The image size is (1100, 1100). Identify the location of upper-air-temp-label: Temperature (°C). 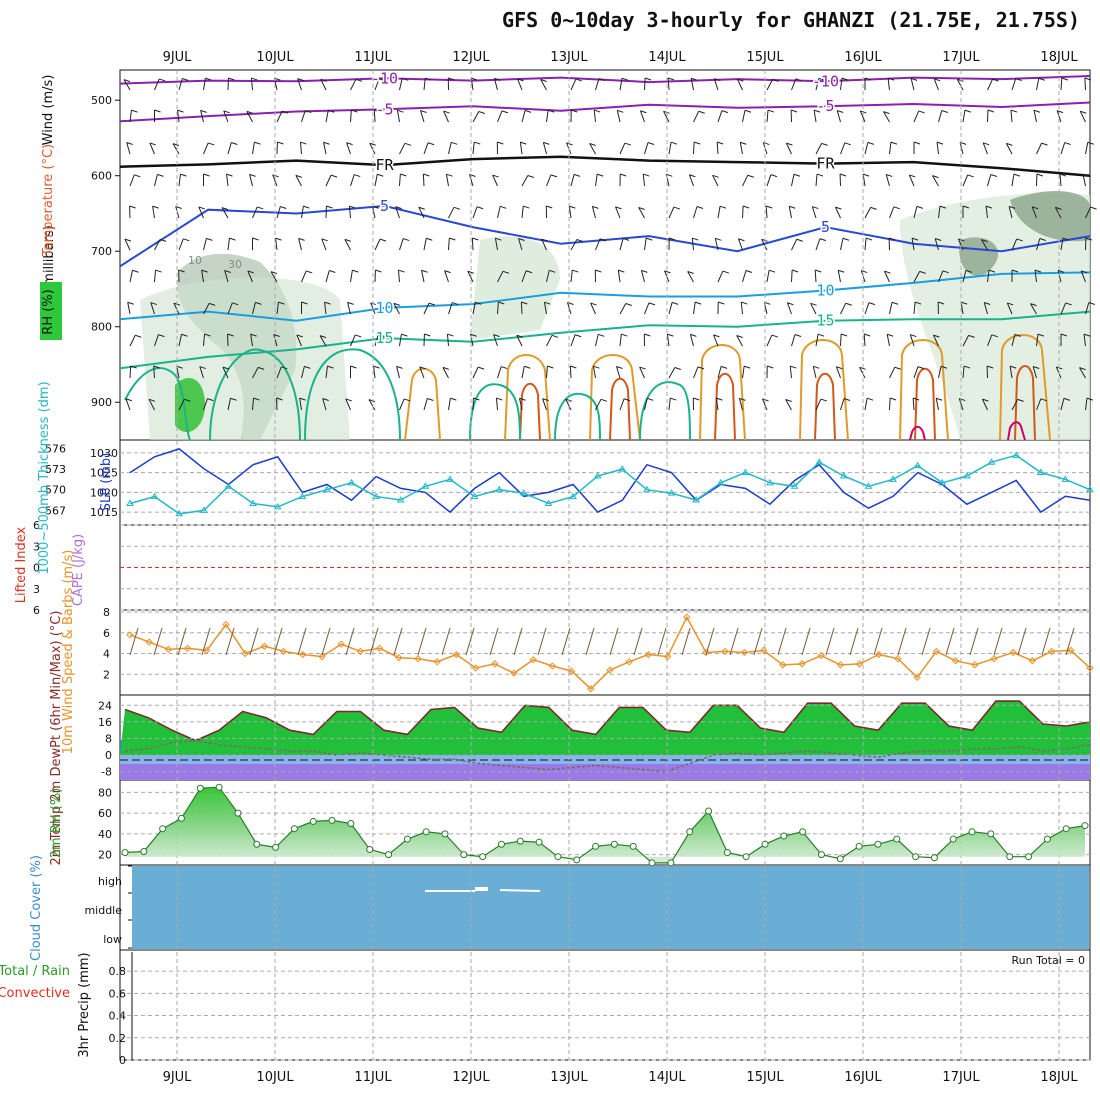
(48, 200).